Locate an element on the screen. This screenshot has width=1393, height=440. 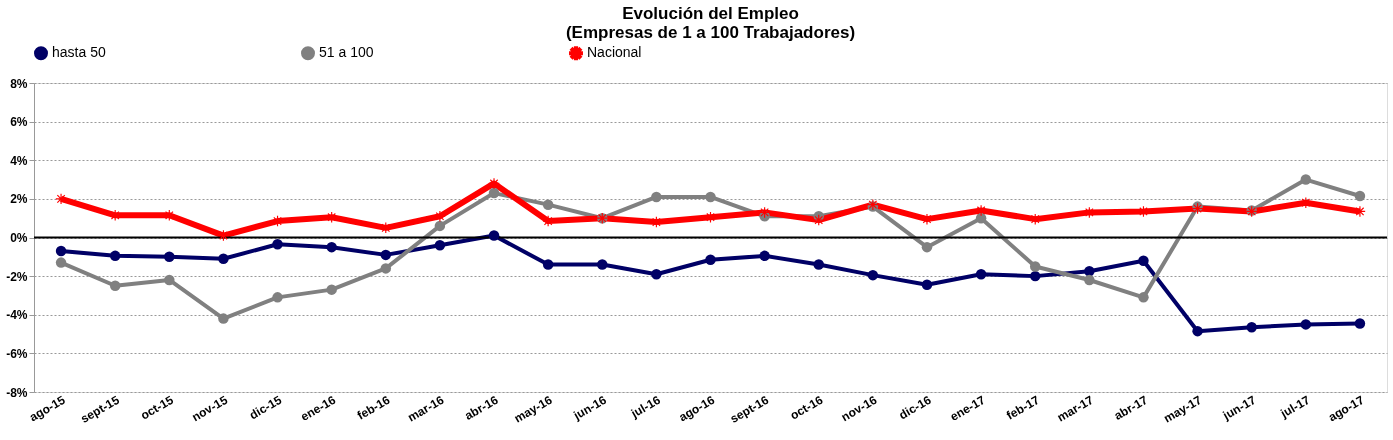
legend-label: 51 a 100 is located at coordinates (346, 52).